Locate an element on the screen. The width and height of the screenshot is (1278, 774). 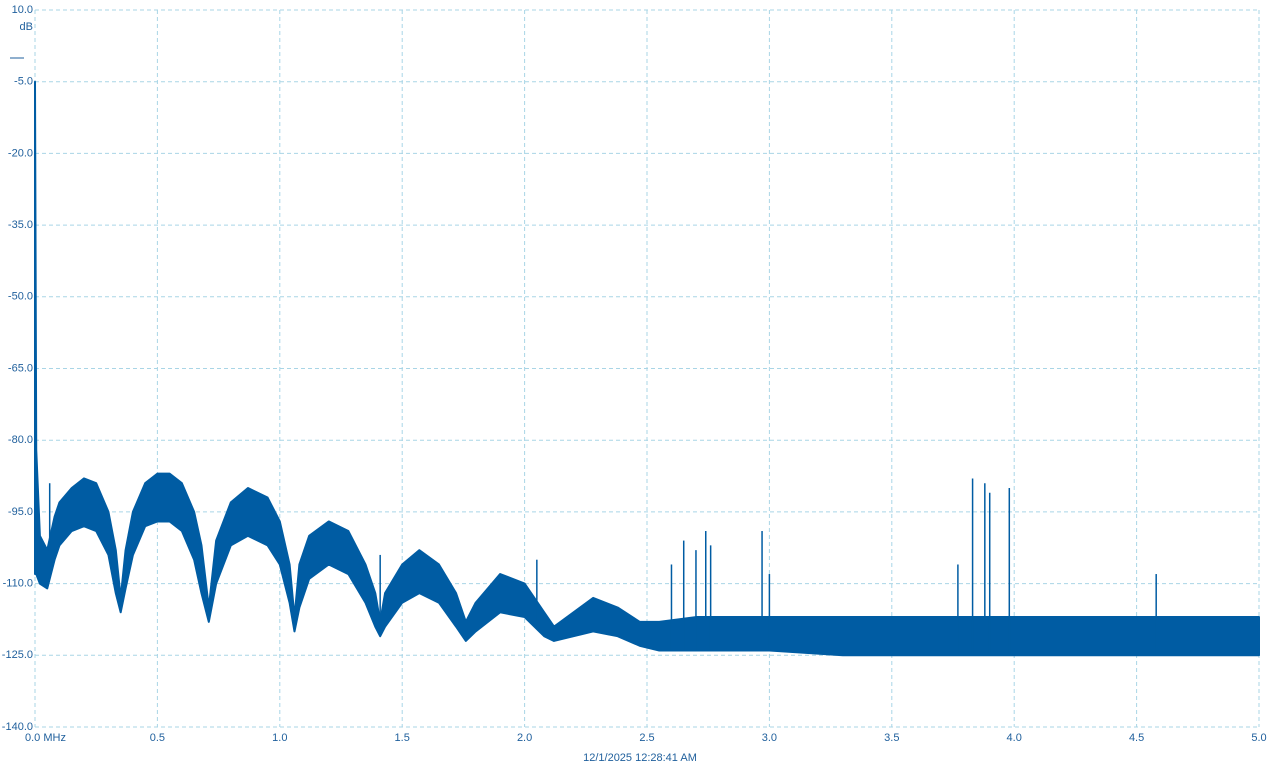
timestamp: 12/1/2025 12:28:41 AM is located at coordinates (640, 758).